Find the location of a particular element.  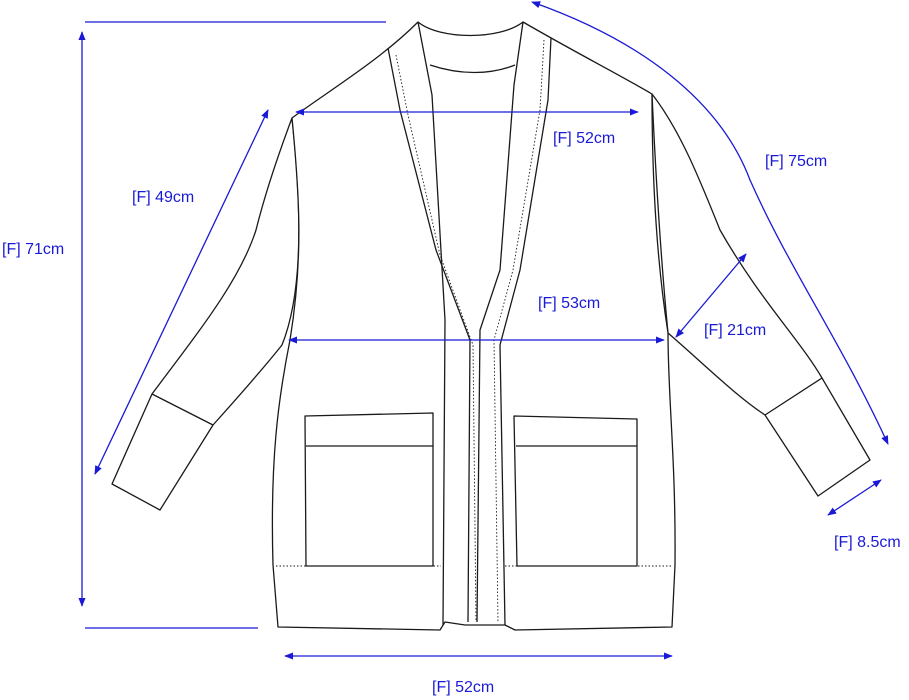

armhole-sleeve-arrow is located at coordinates (181, 292).